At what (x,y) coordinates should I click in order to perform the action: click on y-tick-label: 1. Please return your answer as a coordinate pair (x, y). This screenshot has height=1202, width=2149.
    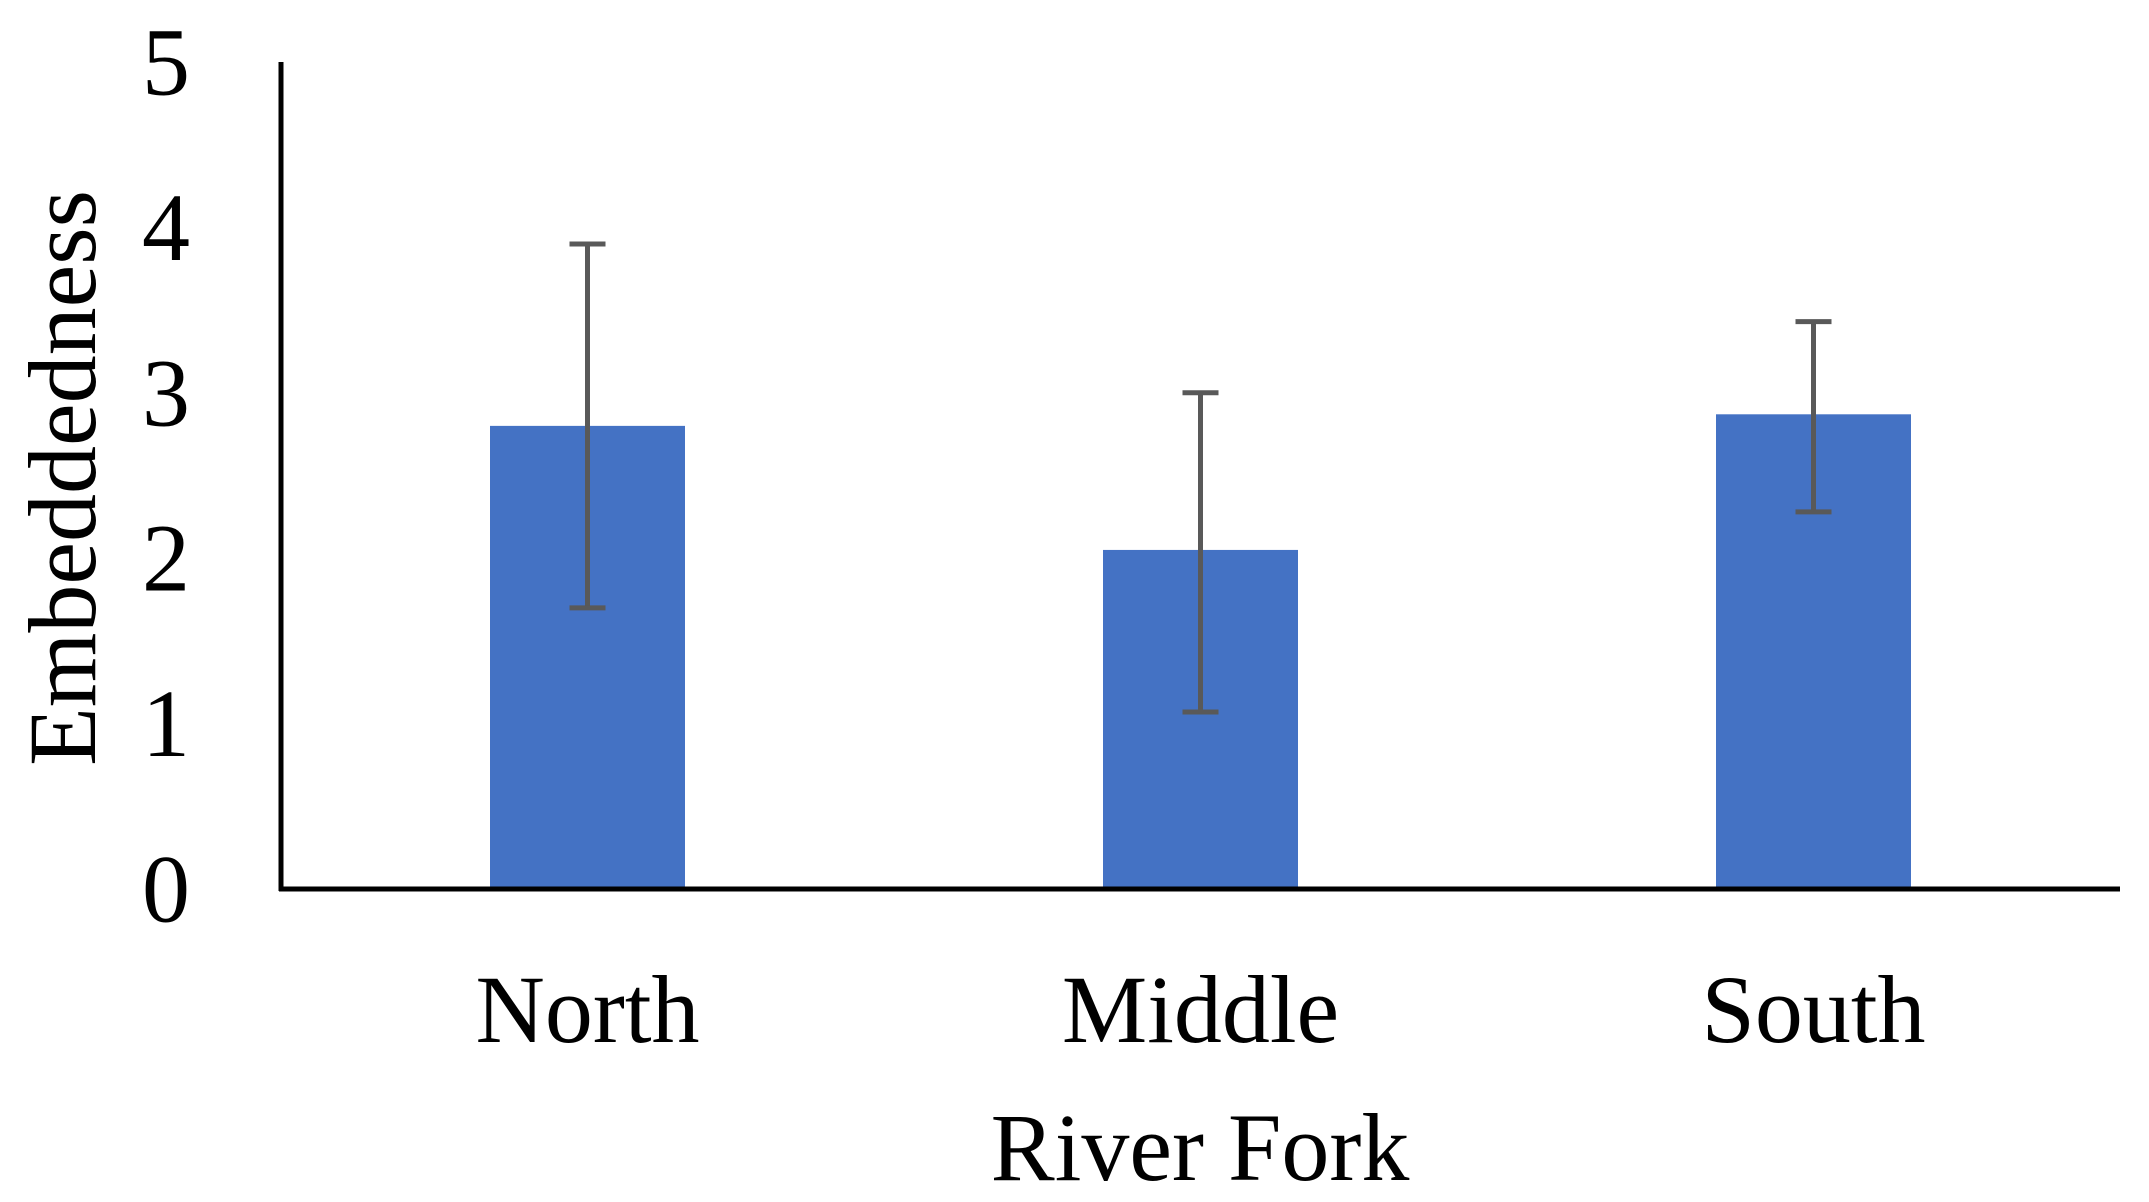
    Looking at the image, I should click on (166, 723).